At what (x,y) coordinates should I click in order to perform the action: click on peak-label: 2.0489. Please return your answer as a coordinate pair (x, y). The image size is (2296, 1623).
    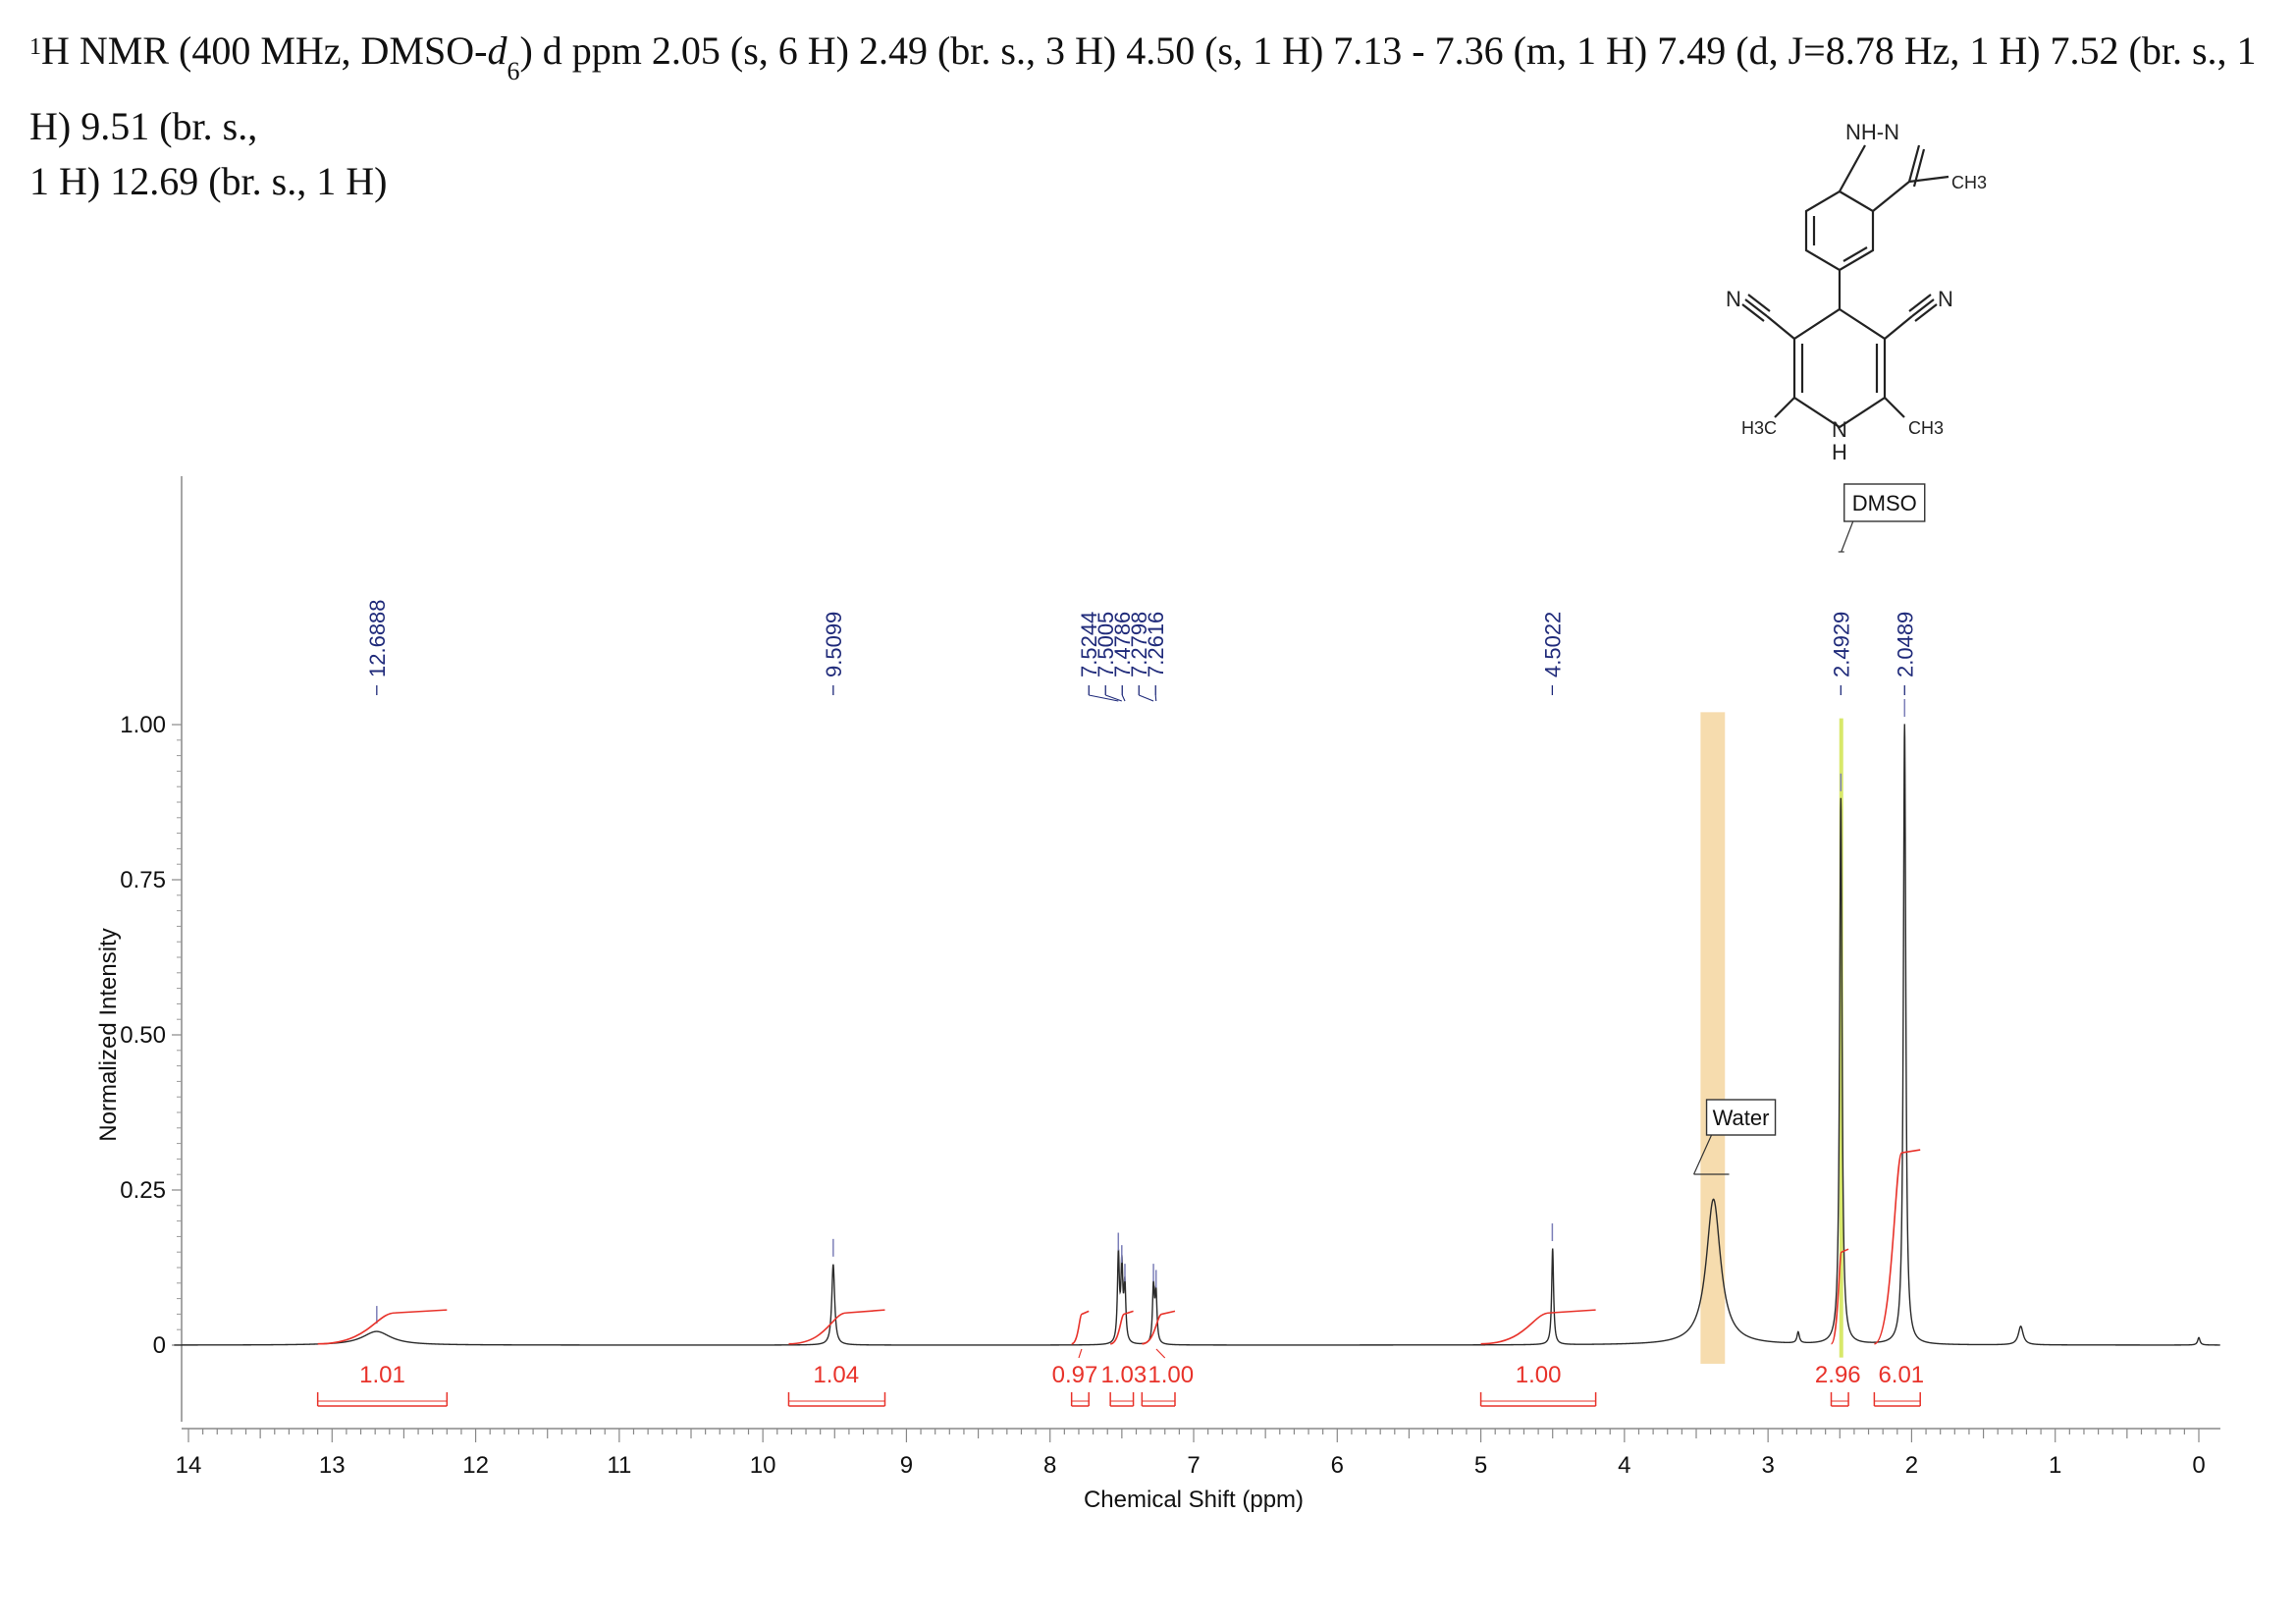
    Looking at the image, I should click on (1905, 644).